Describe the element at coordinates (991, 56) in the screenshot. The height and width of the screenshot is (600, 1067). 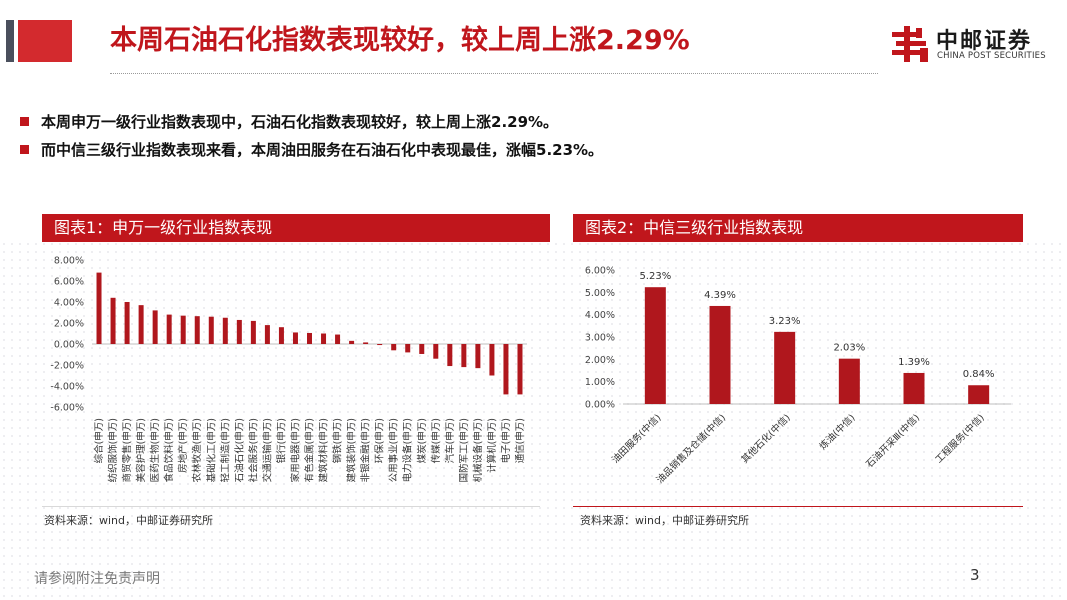
I see `logo-english-text: CHINA POST SECURITIES` at that location.